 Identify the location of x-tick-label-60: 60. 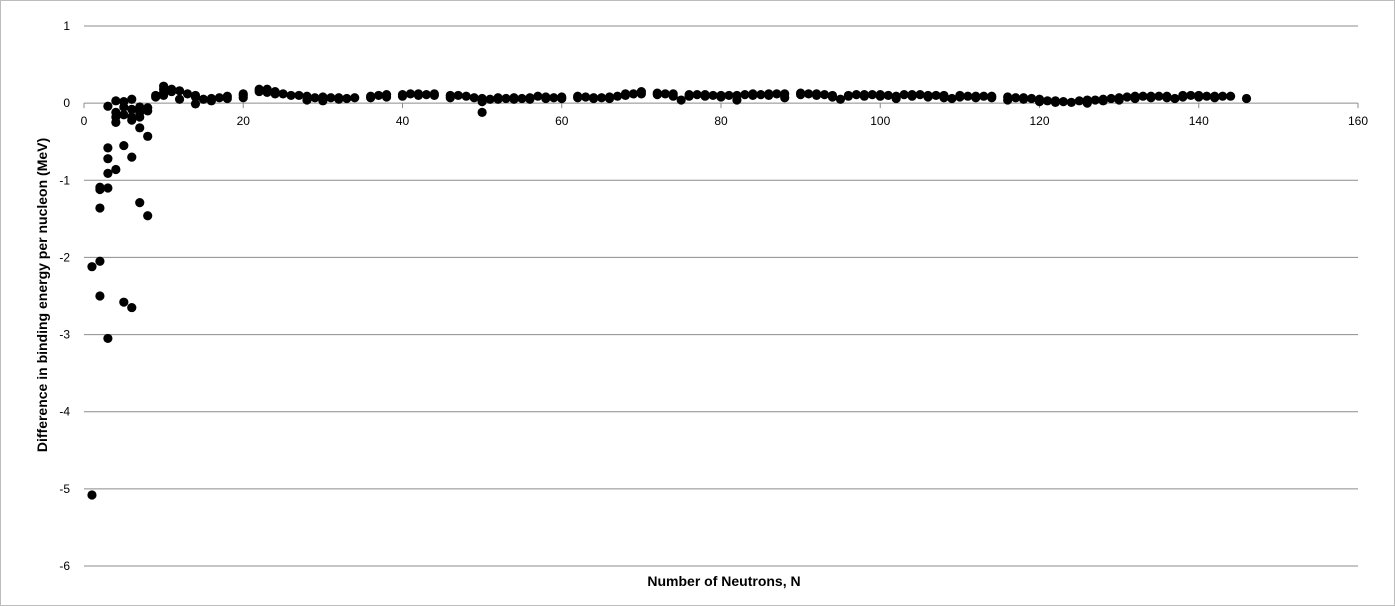
(562, 121).